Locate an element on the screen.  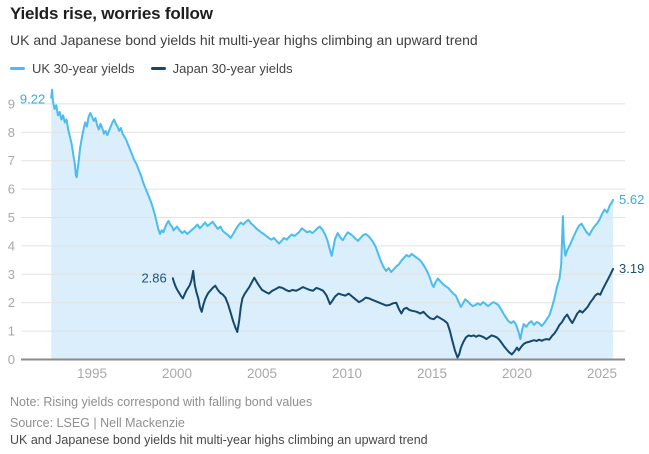
x-tick-label: 2020 is located at coordinates (517, 373).